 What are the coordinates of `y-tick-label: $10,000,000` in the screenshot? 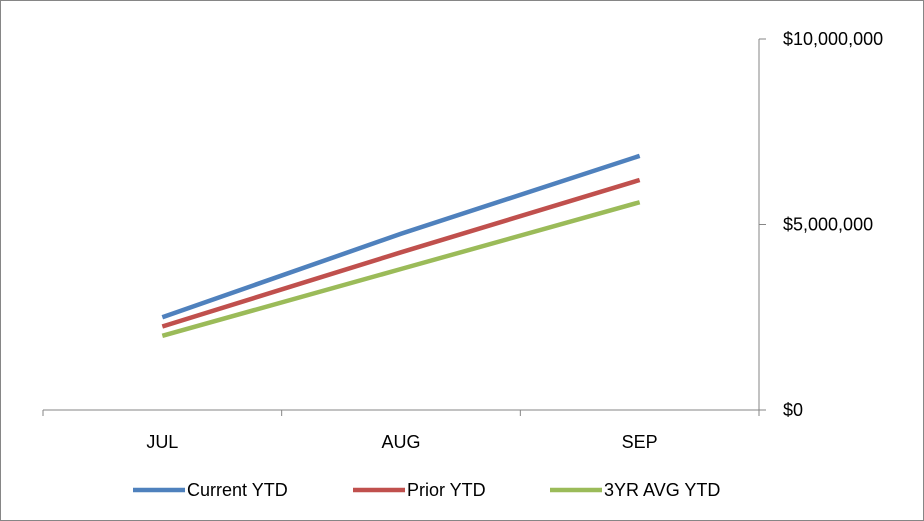 It's located at (833, 39).